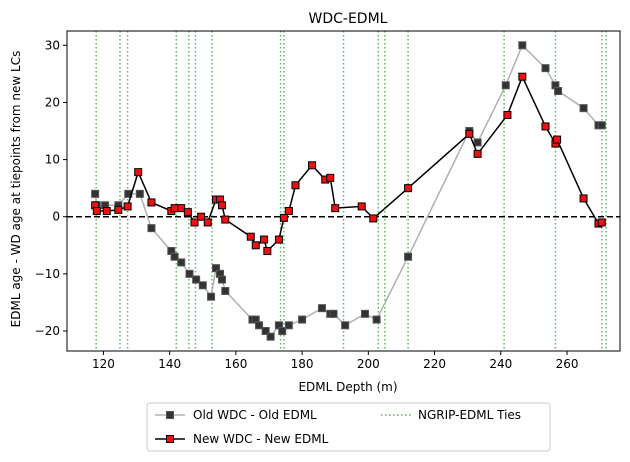 This screenshot has width=630, height=462. I want to click on x-tick-label: 180, so click(302, 364).